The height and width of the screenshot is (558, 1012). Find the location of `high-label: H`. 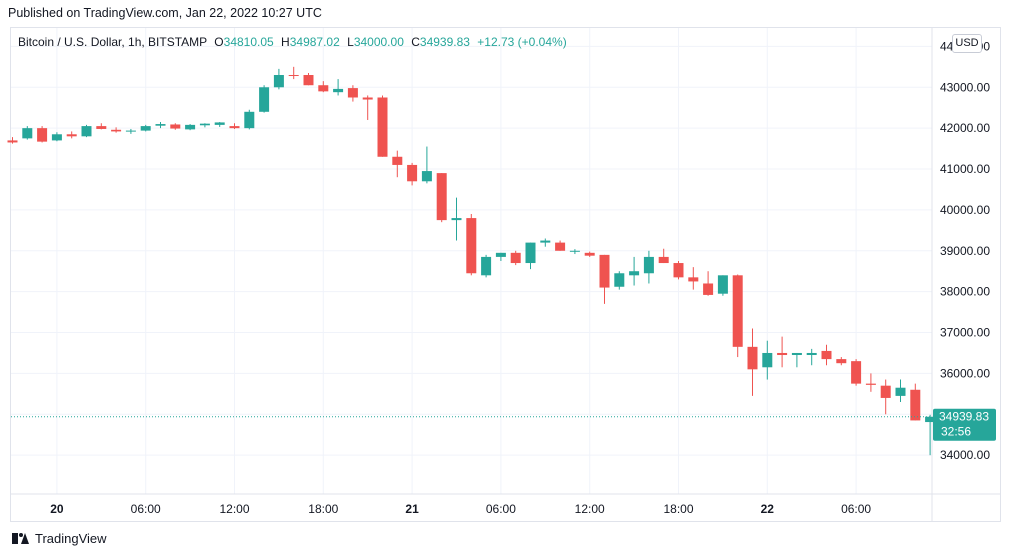

high-label: H is located at coordinates (285, 42).